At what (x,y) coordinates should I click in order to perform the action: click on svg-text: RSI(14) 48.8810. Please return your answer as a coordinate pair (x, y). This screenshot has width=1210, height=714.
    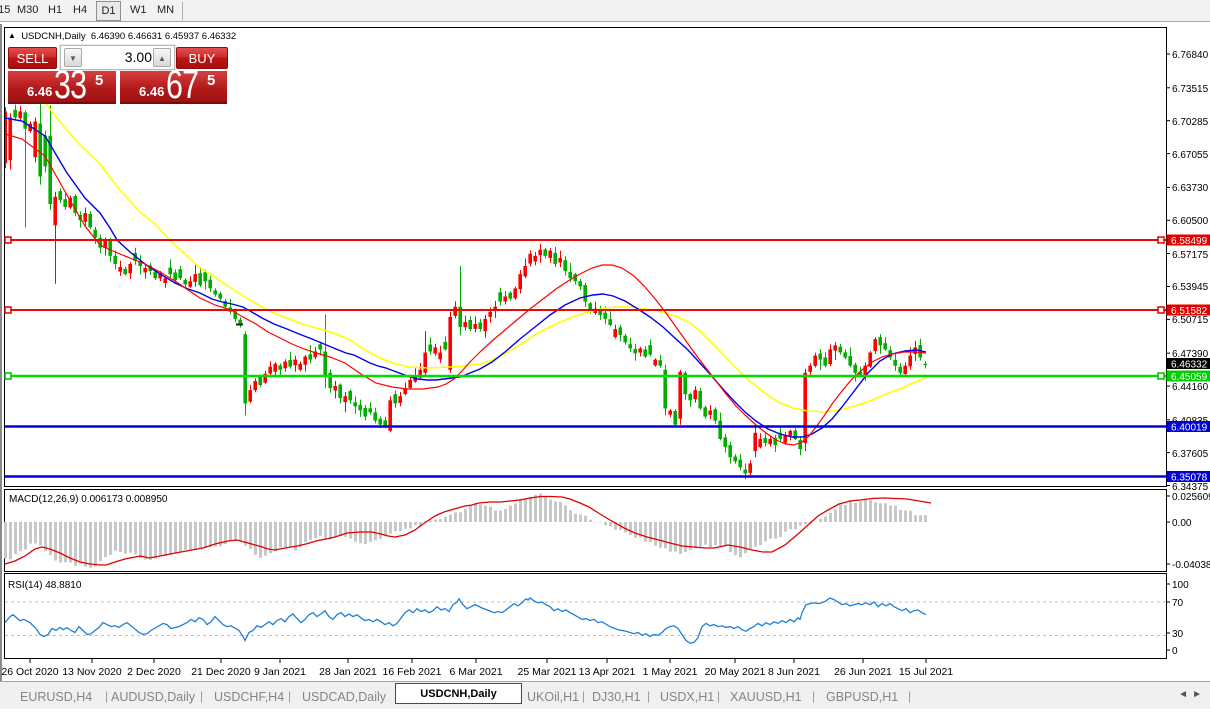
    Looking at the image, I should click on (45, 585).